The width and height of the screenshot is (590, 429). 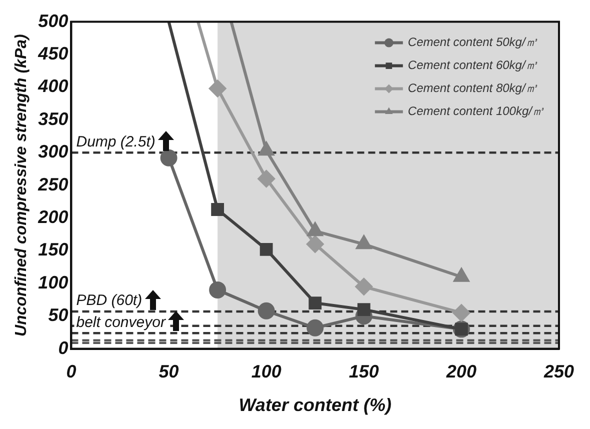 What do you see at coordinates (21, 185) in the screenshot?
I see `y-axis-title: Unconfined compressive strength (kPa)` at bounding box center [21, 185].